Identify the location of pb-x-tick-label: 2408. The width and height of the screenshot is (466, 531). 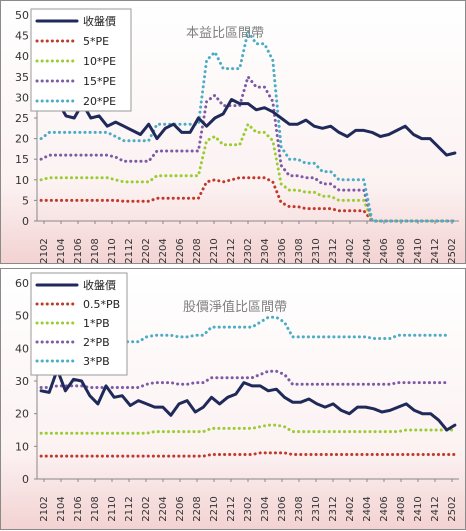
(401, 508).